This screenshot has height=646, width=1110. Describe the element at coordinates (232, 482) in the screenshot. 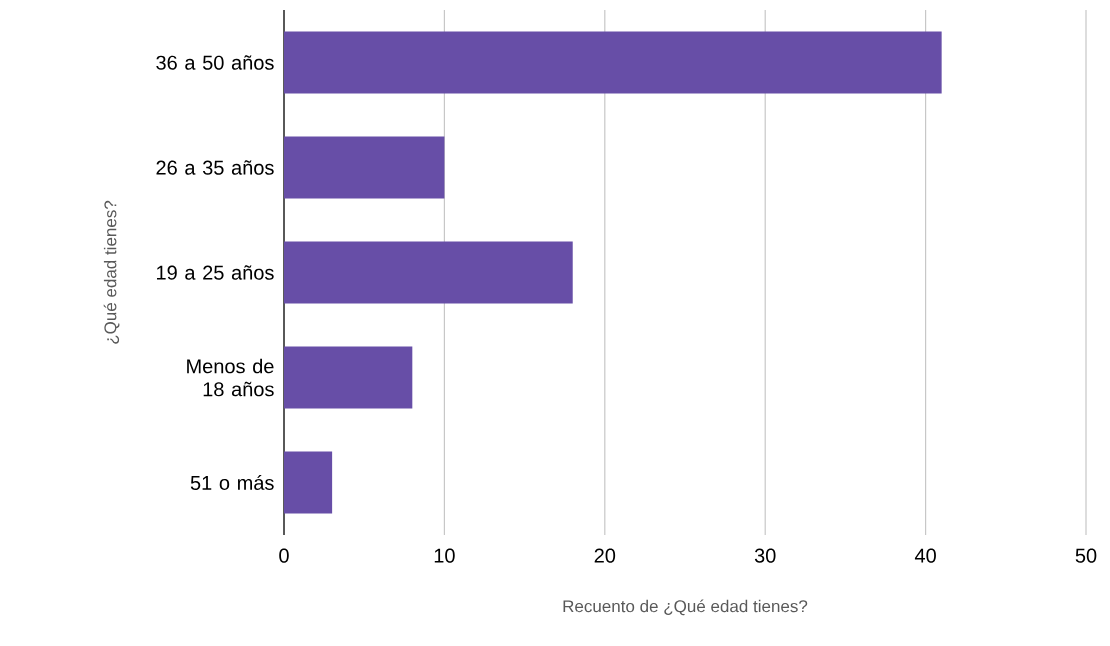

I see `y-tick-label: 51 o más` at that location.